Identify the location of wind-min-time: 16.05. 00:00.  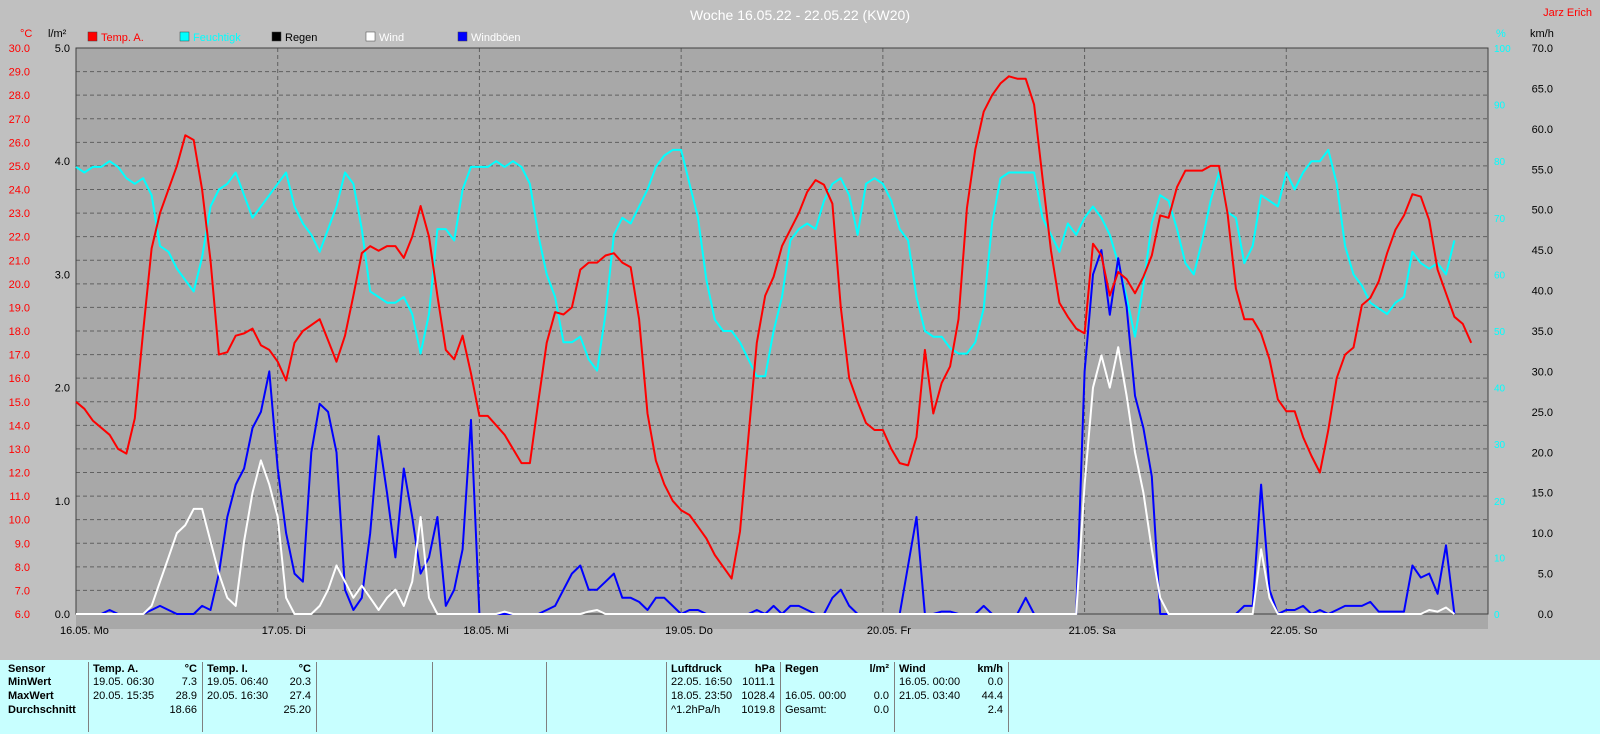
(930, 682).